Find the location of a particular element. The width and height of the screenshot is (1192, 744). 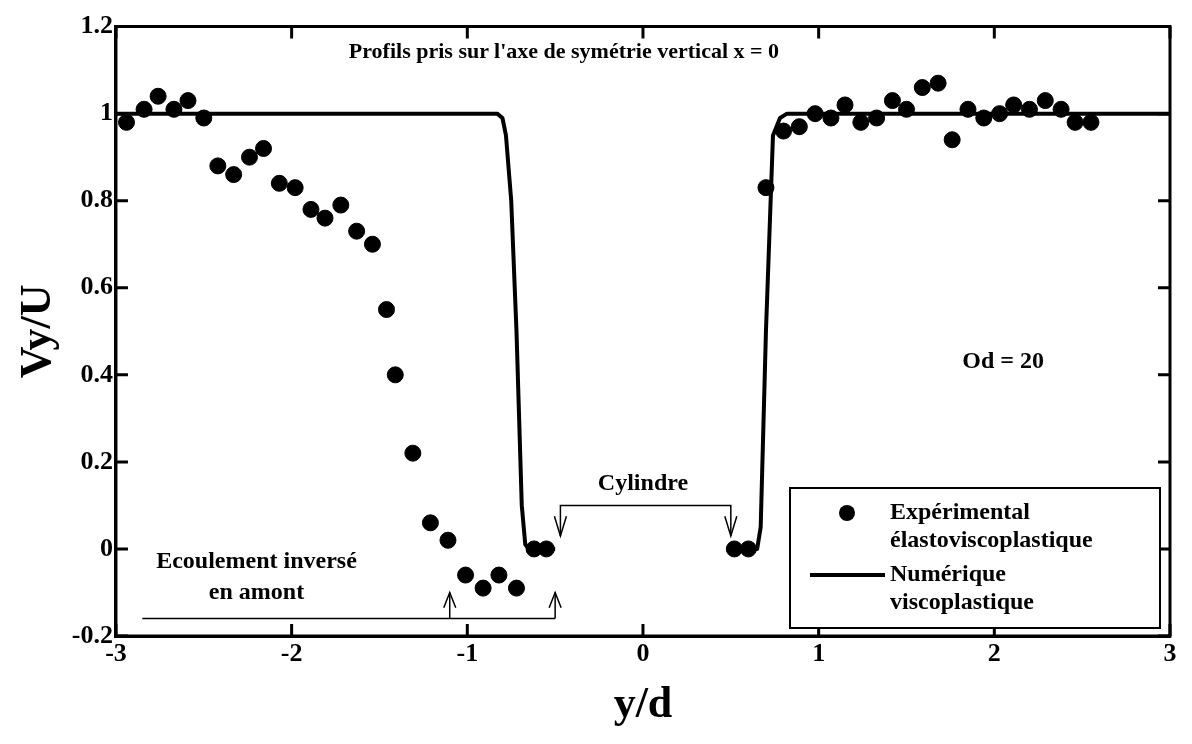

y-tick-label: 0.4 is located at coordinates (96, 373).